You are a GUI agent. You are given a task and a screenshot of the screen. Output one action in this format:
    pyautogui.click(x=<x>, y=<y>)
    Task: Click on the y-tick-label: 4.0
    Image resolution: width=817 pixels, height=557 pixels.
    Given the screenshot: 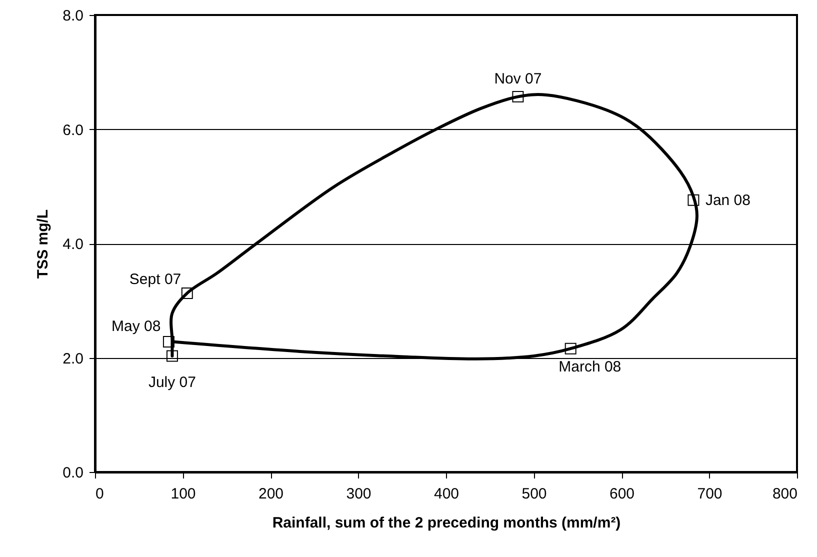 What is the action you would take?
    pyautogui.click(x=73, y=244)
    